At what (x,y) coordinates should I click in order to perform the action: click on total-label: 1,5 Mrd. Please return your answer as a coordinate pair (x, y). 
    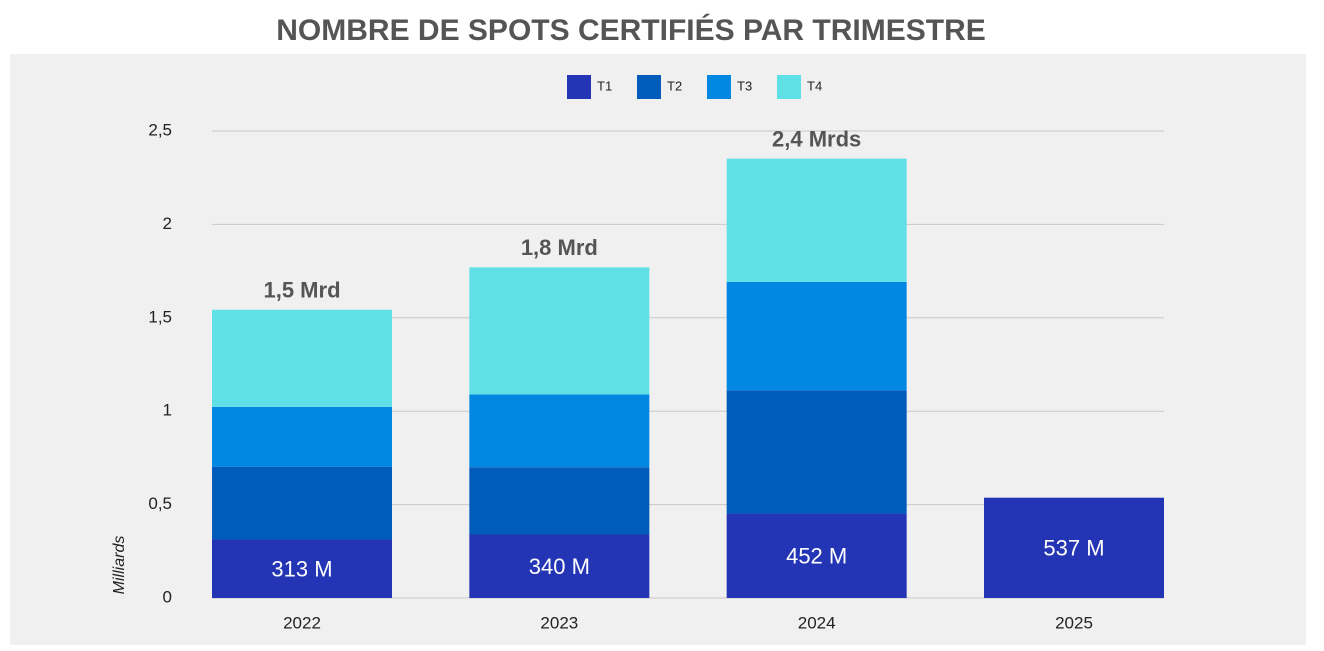
    Looking at the image, I should click on (301, 290).